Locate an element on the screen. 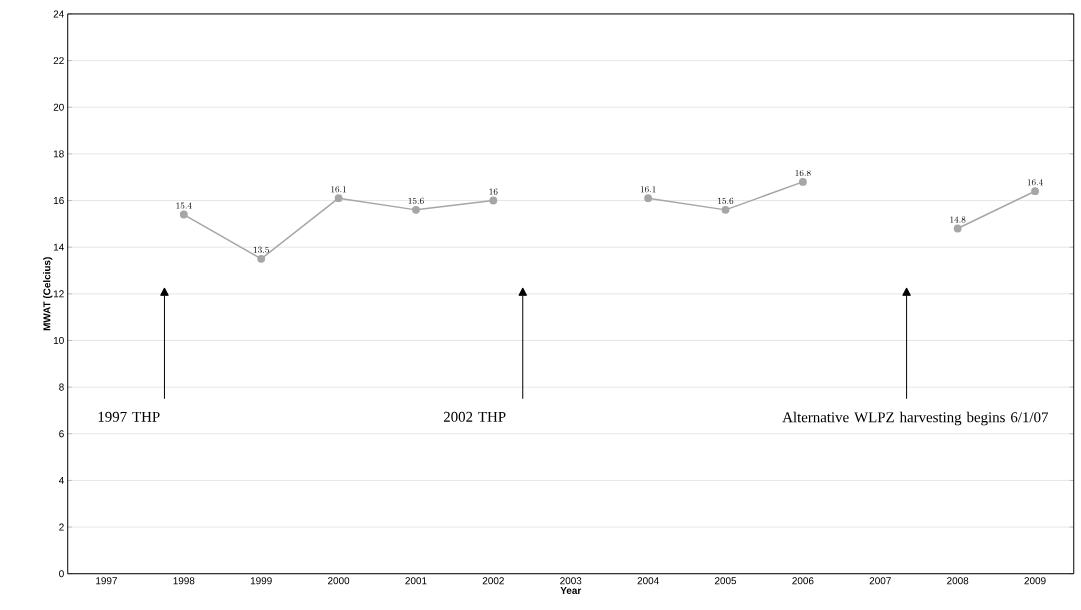 The height and width of the screenshot is (610, 1081). x-tick-label: 2003 is located at coordinates (571, 581).